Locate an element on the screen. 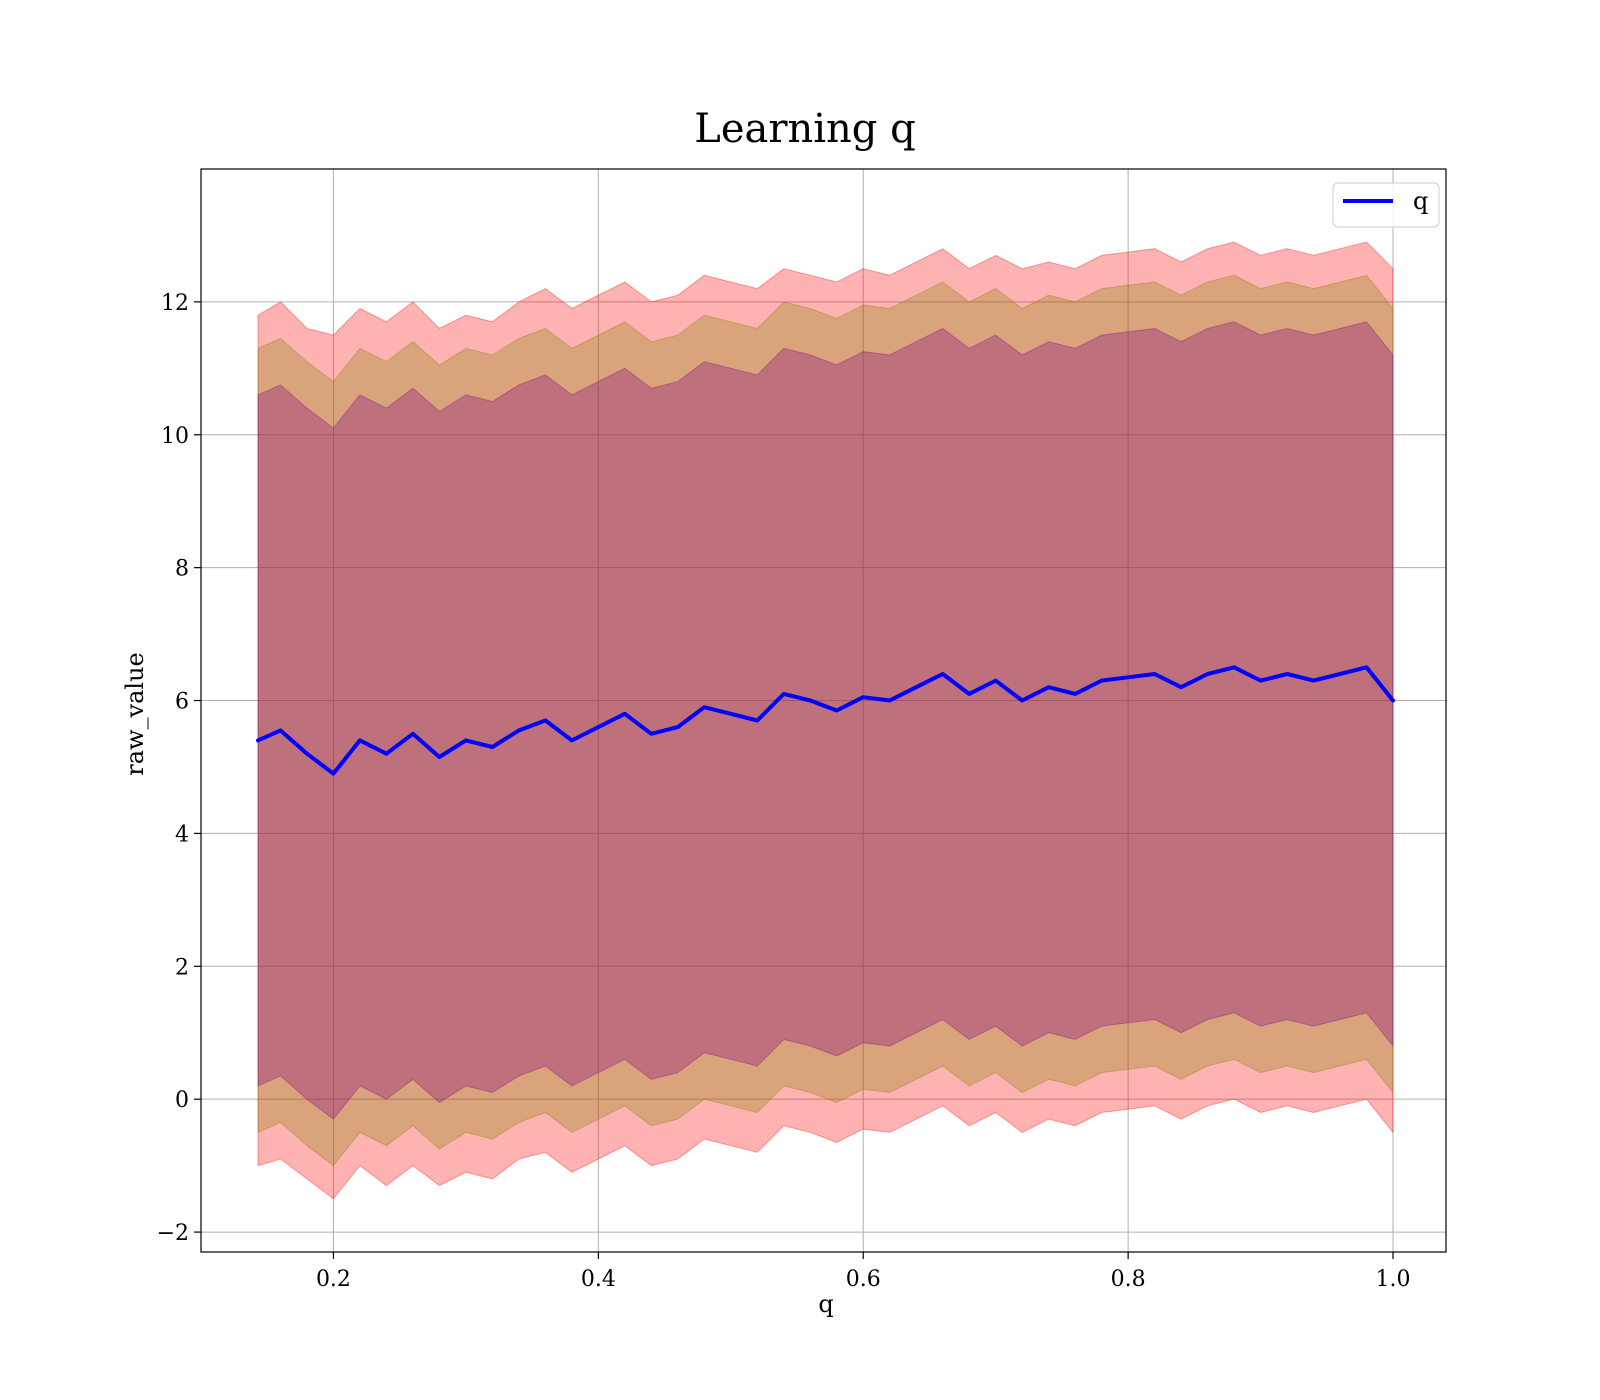 The image size is (1600, 1400). chart-title: Learning q is located at coordinates (804, 129).